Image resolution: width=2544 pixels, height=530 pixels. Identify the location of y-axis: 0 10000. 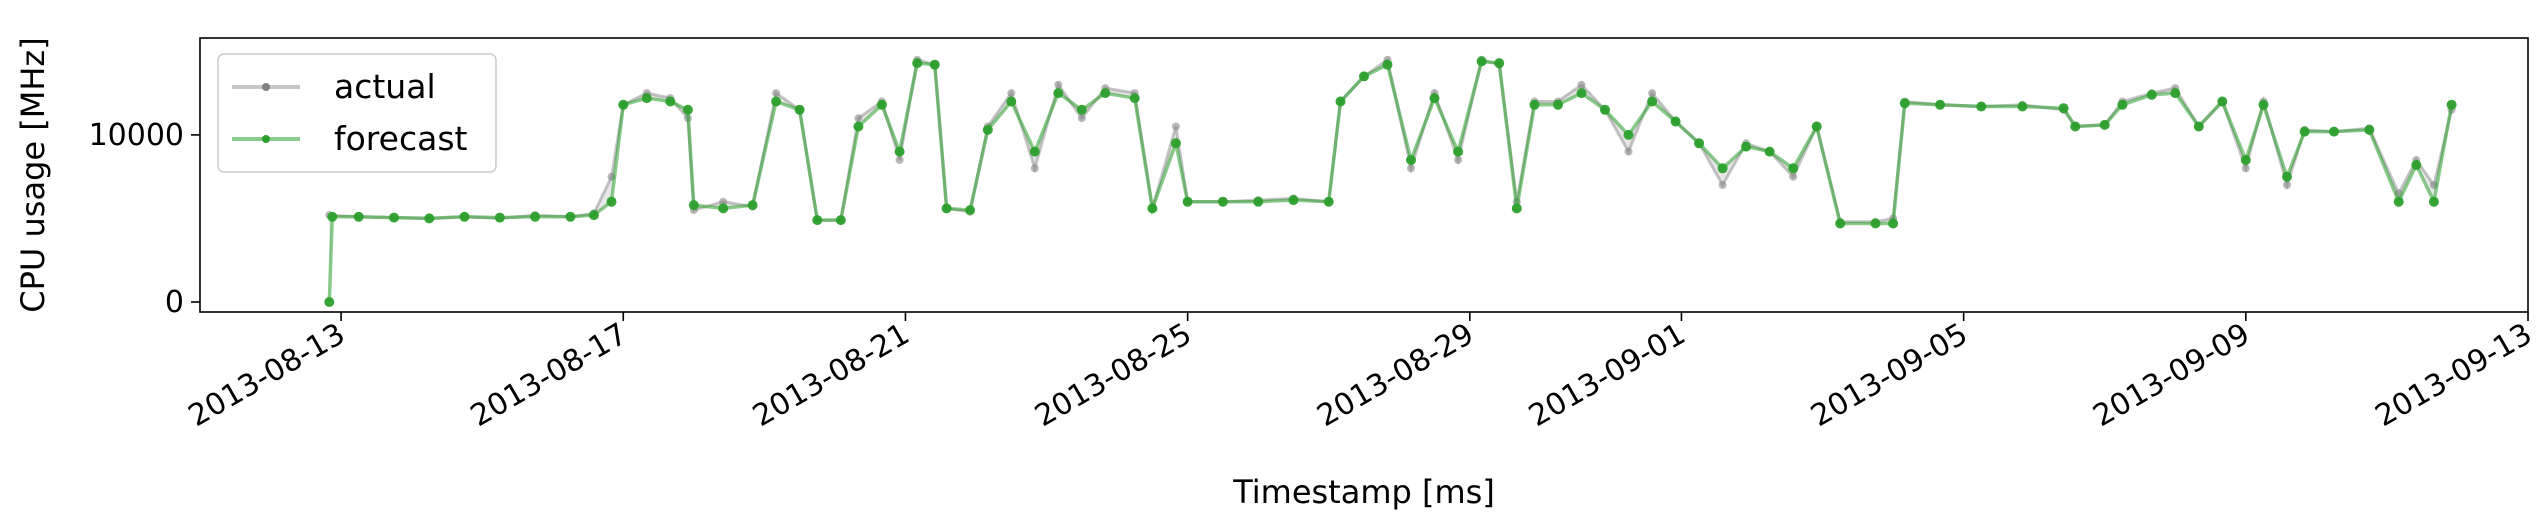
(144, 219).